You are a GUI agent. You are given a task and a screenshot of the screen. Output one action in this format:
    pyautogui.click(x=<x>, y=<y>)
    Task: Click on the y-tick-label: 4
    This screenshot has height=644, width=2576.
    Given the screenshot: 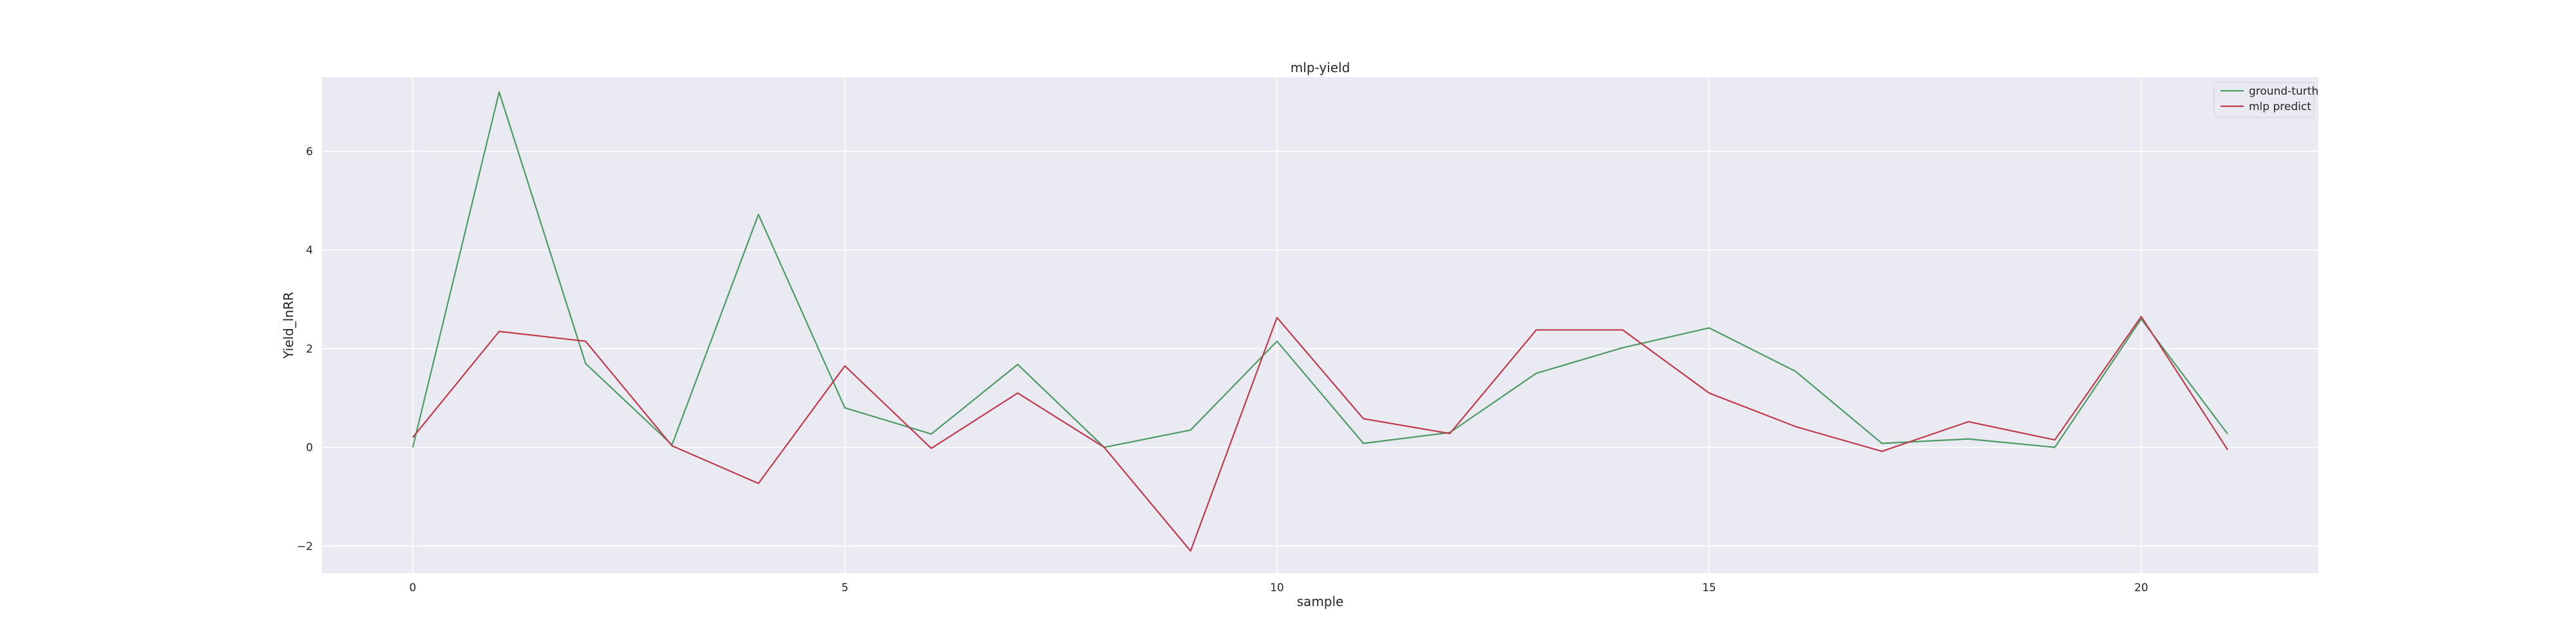 What is the action you would take?
    pyautogui.click(x=309, y=250)
    